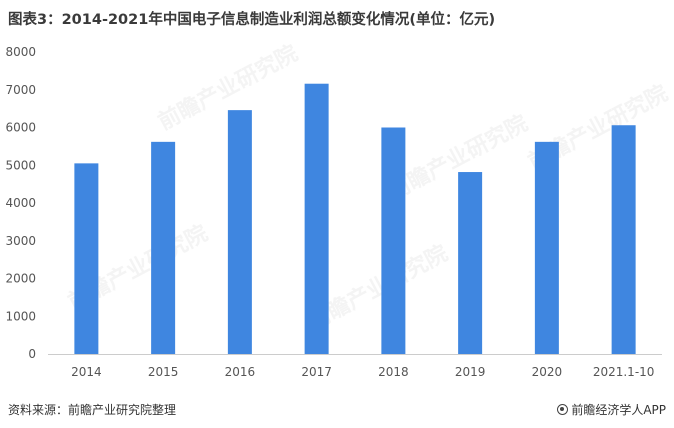 The image size is (674, 428). Describe the element at coordinates (20, 90) in the screenshot. I see `y-tick-label: 7000` at that location.